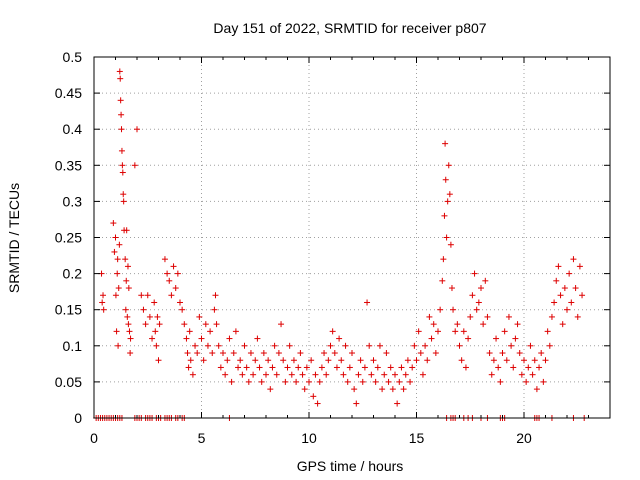  What do you see at coordinates (350, 466) in the screenshot?
I see `x-axis-label: GPS time / hours` at bounding box center [350, 466].